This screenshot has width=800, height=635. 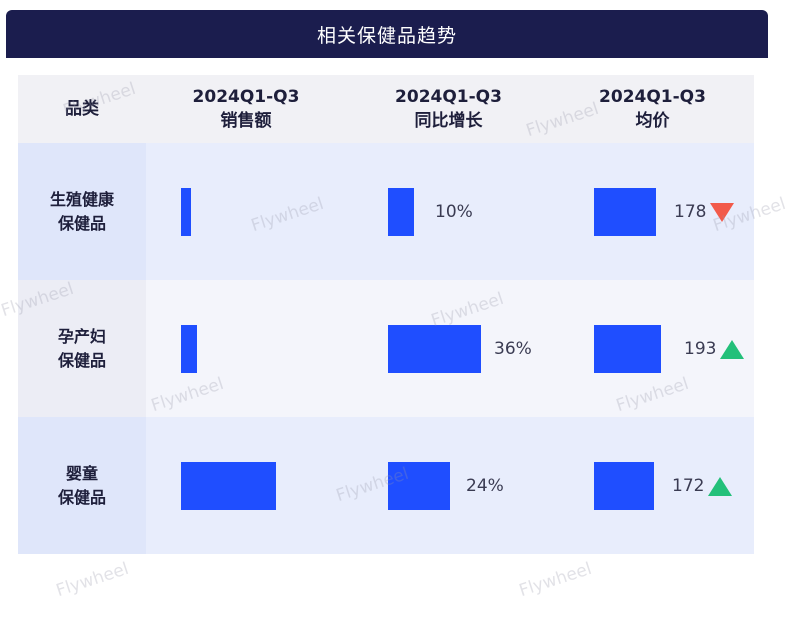 I want to click on header-price-line1: 2024Q1-Q3, so click(x=652, y=97).